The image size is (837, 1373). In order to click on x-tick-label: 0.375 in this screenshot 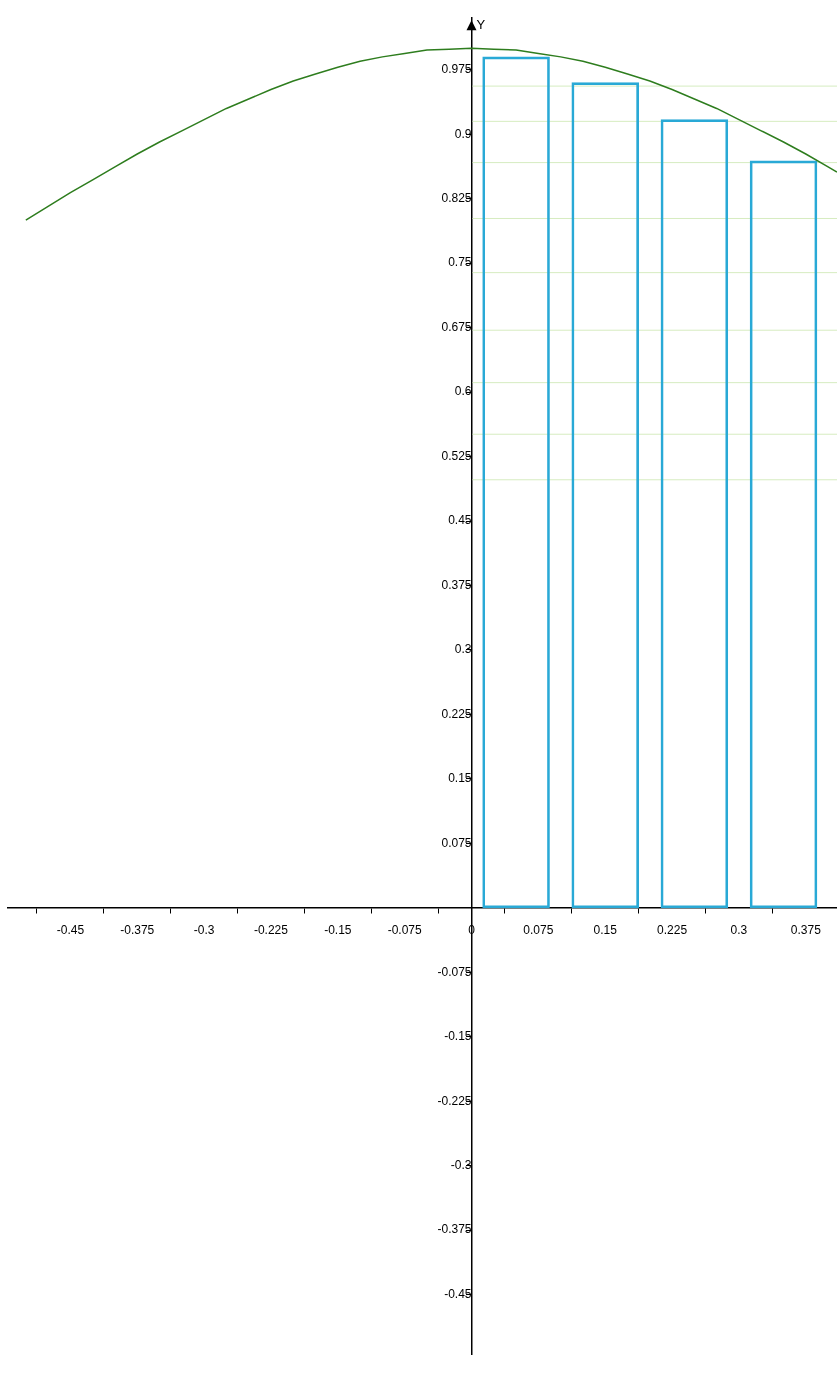, I will do `click(806, 930)`.